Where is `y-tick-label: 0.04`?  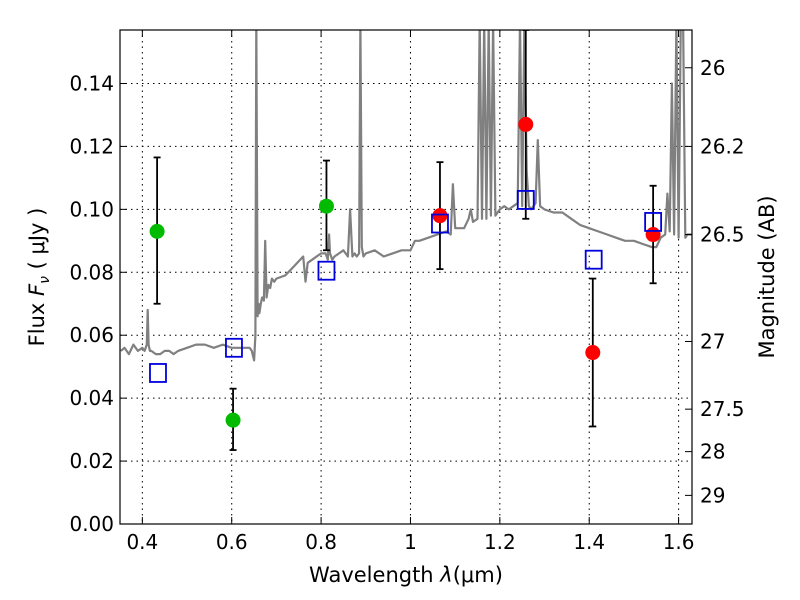 y-tick-label: 0.04 is located at coordinates (91, 398).